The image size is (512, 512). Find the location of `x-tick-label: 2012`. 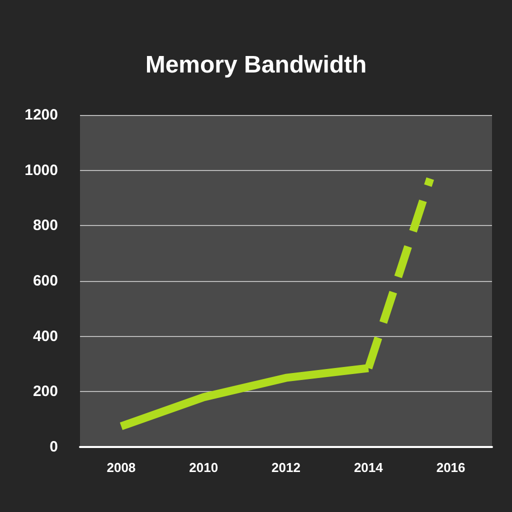

x-tick-label: 2012 is located at coordinates (286, 467).